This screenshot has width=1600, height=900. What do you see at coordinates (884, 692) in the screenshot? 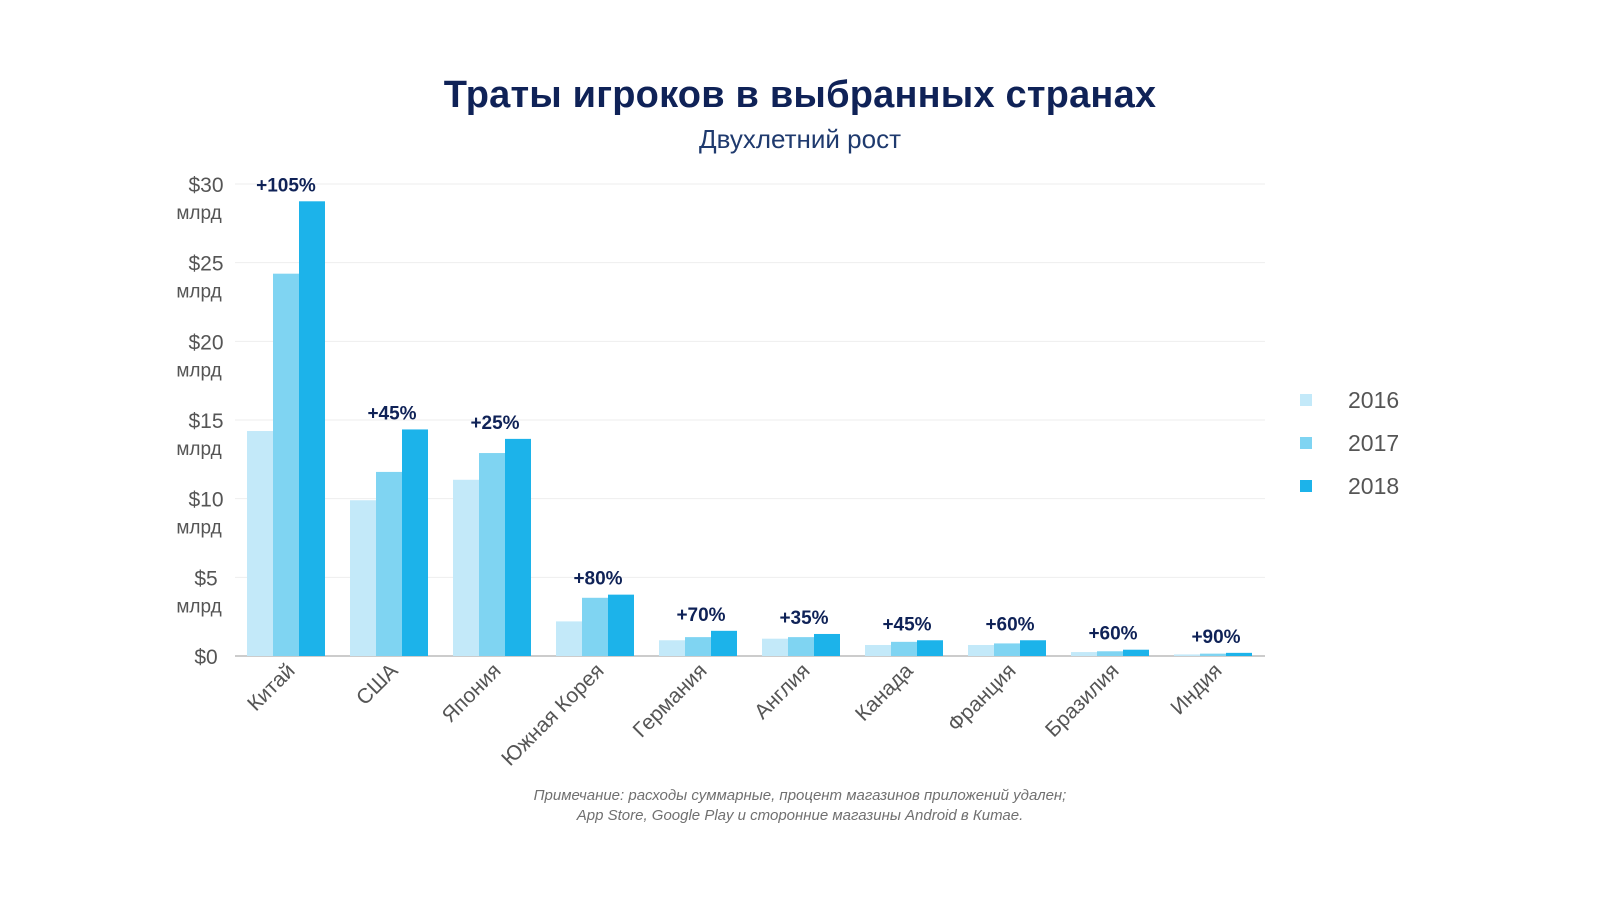
I see `x-tick-label: Канада` at bounding box center [884, 692].